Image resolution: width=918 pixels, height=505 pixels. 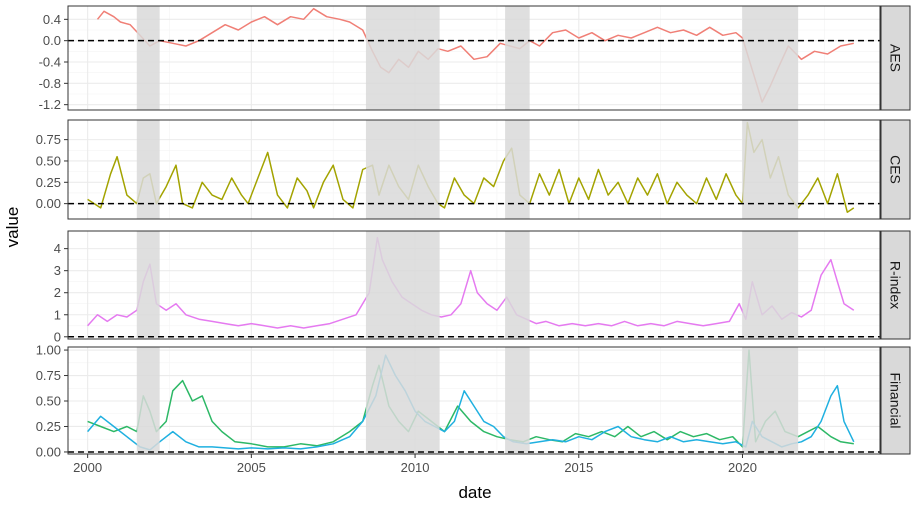 I want to click on x-tick-label: 2000, so click(x=87, y=467).